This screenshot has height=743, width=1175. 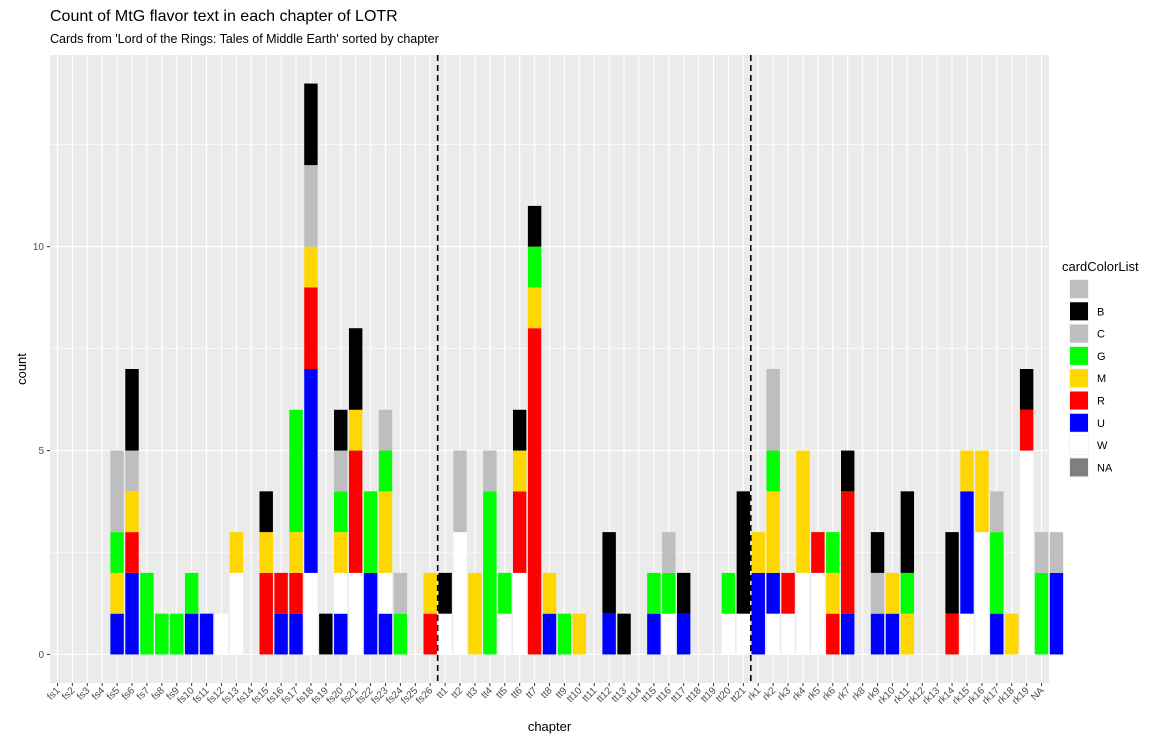 What do you see at coordinates (487, 693) in the screenshot?
I see `x-tick-label: tt4` at bounding box center [487, 693].